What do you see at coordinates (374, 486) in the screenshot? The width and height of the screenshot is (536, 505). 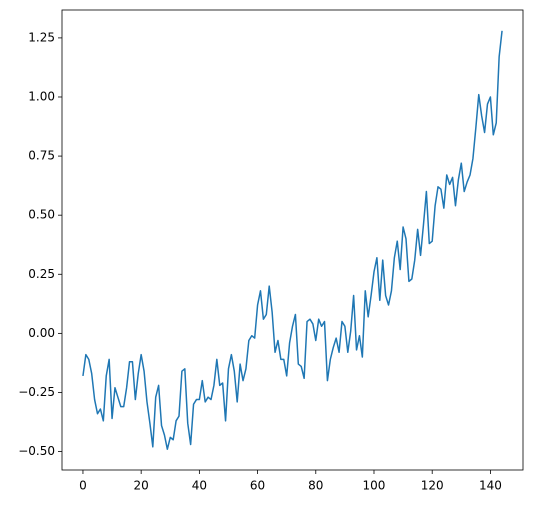 I see `x-tick-label: 100` at bounding box center [374, 486].